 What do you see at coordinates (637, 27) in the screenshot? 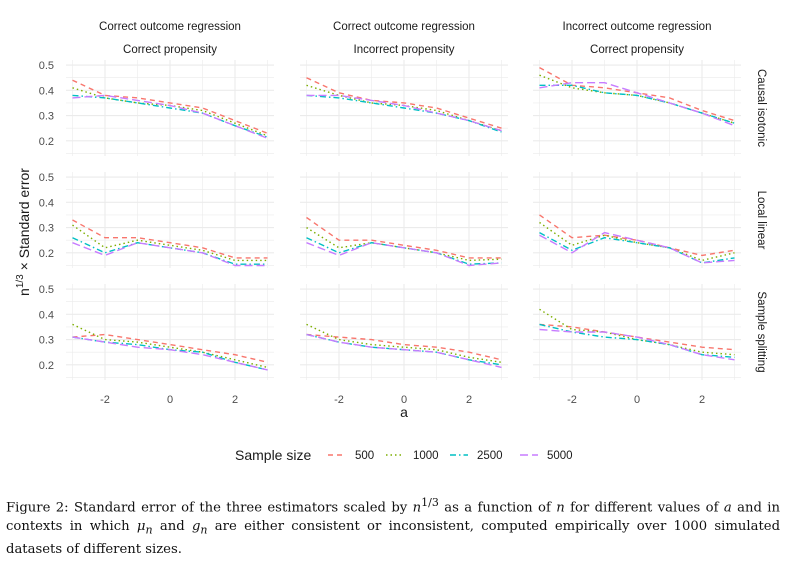
I see `facet-column-title: Incorrect outcome regression` at bounding box center [637, 27].